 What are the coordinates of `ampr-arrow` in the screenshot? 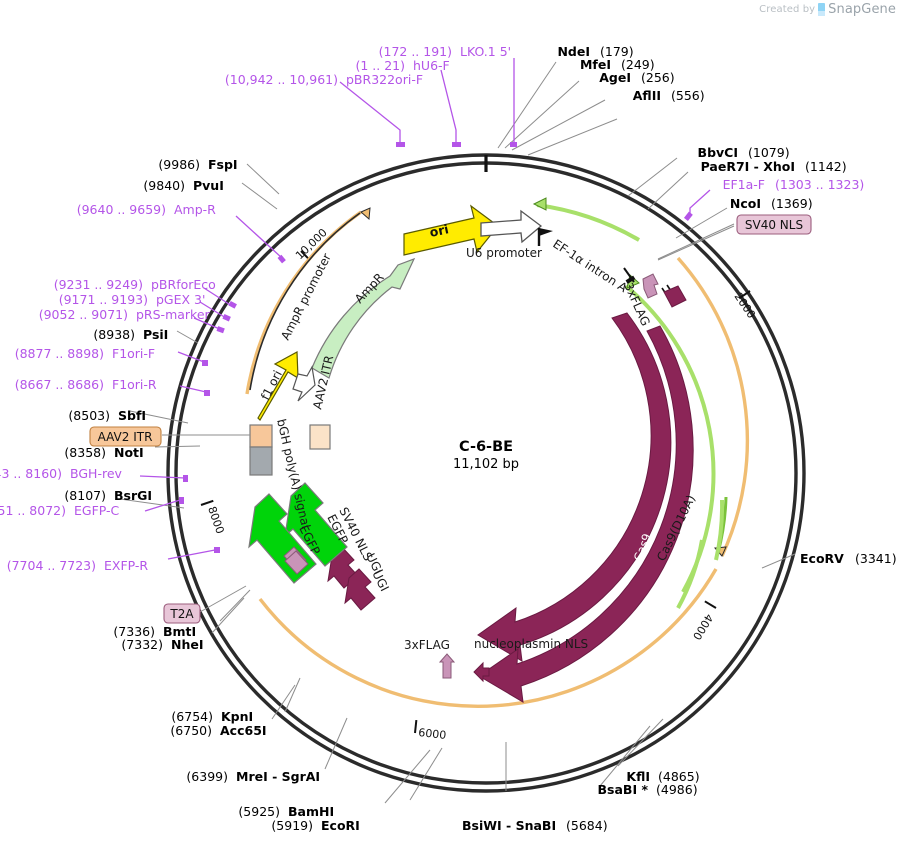 It's located at (363, 318).